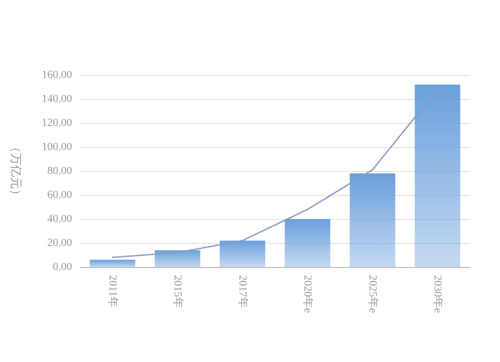 This screenshot has width=500, height=362. What do you see at coordinates (438, 294) in the screenshot?
I see `x-tick-label: 2030年e` at bounding box center [438, 294].